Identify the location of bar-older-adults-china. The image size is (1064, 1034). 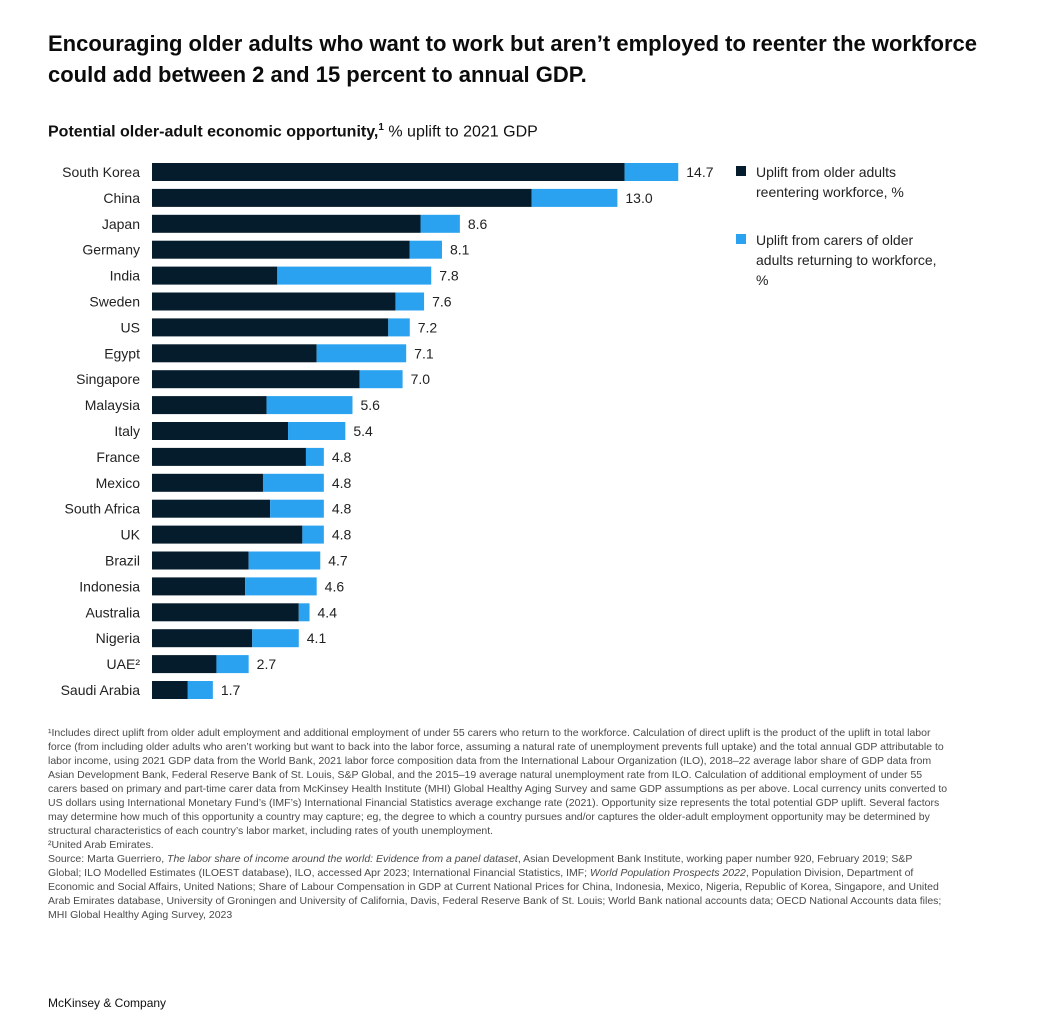
(342, 197).